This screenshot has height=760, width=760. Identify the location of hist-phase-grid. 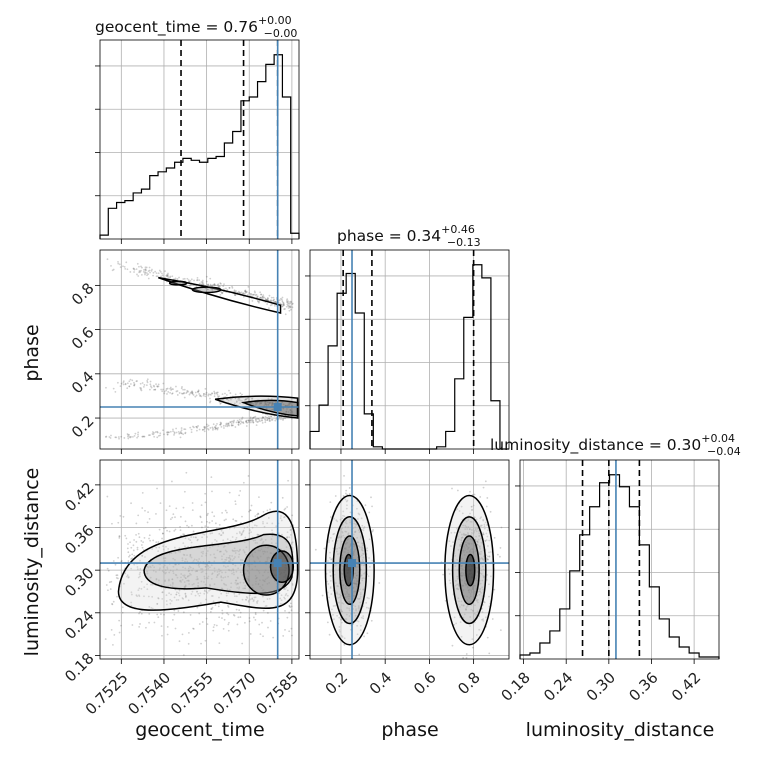
(407, 349).